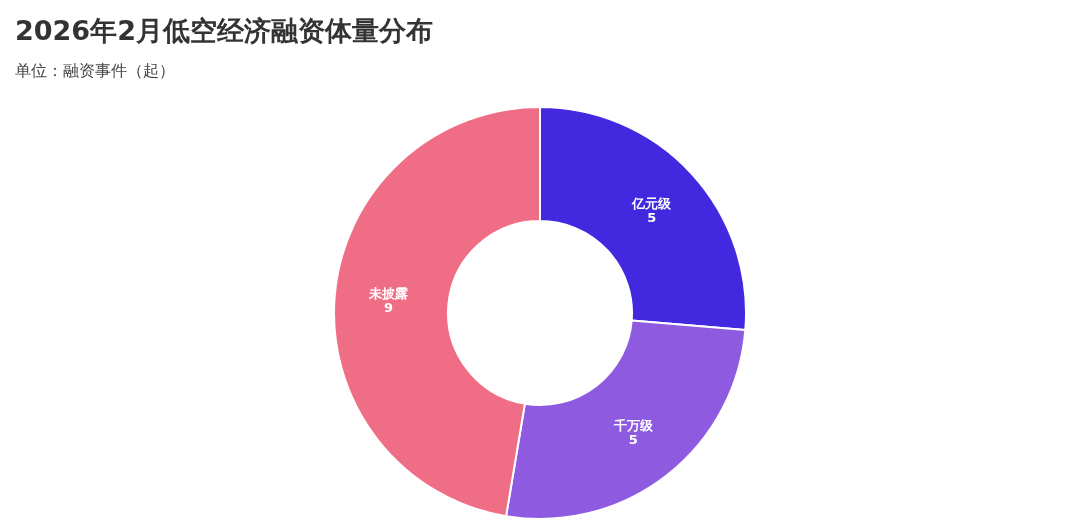 The image size is (1080, 532). Describe the element at coordinates (388, 293) in the screenshot. I see `slice-label: 未披露` at that location.